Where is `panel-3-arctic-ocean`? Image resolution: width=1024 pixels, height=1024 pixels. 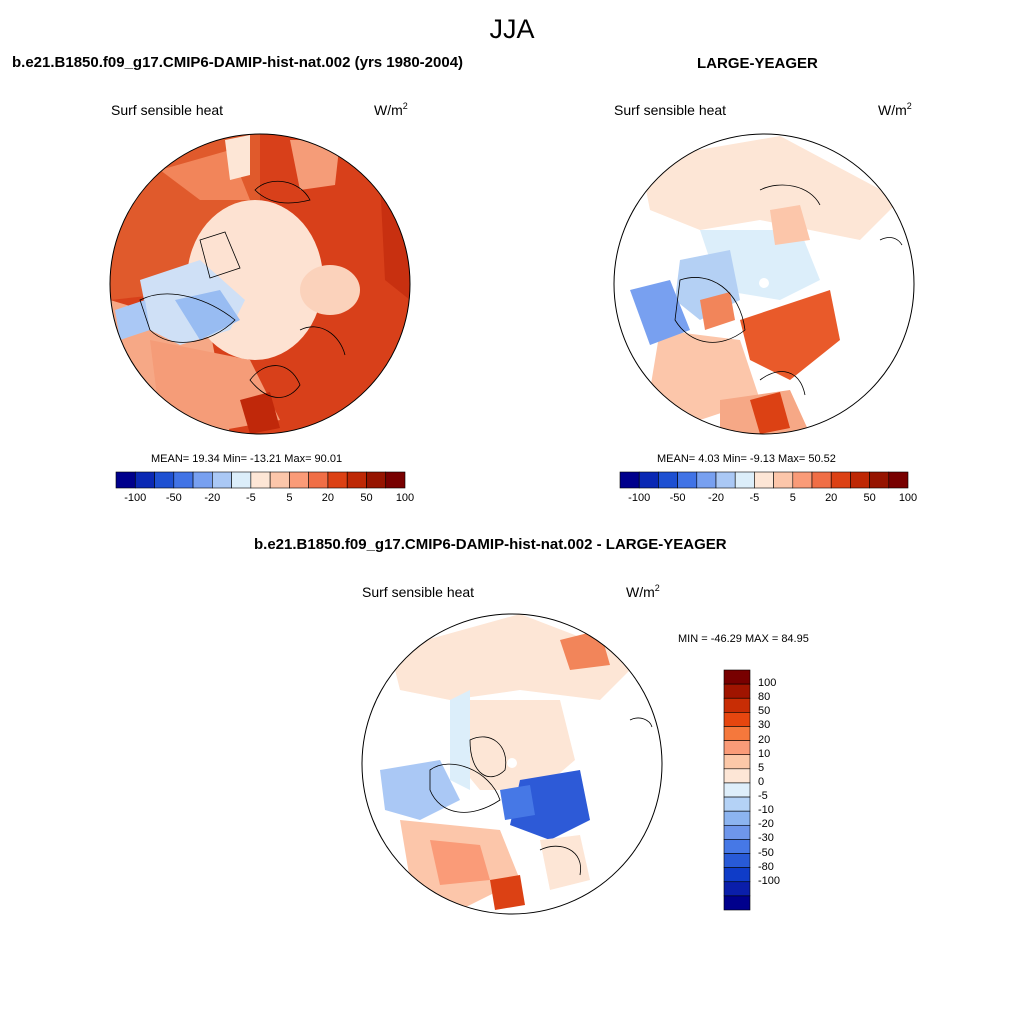
panel-3-arctic-ocean is located at coordinates (515, 745).